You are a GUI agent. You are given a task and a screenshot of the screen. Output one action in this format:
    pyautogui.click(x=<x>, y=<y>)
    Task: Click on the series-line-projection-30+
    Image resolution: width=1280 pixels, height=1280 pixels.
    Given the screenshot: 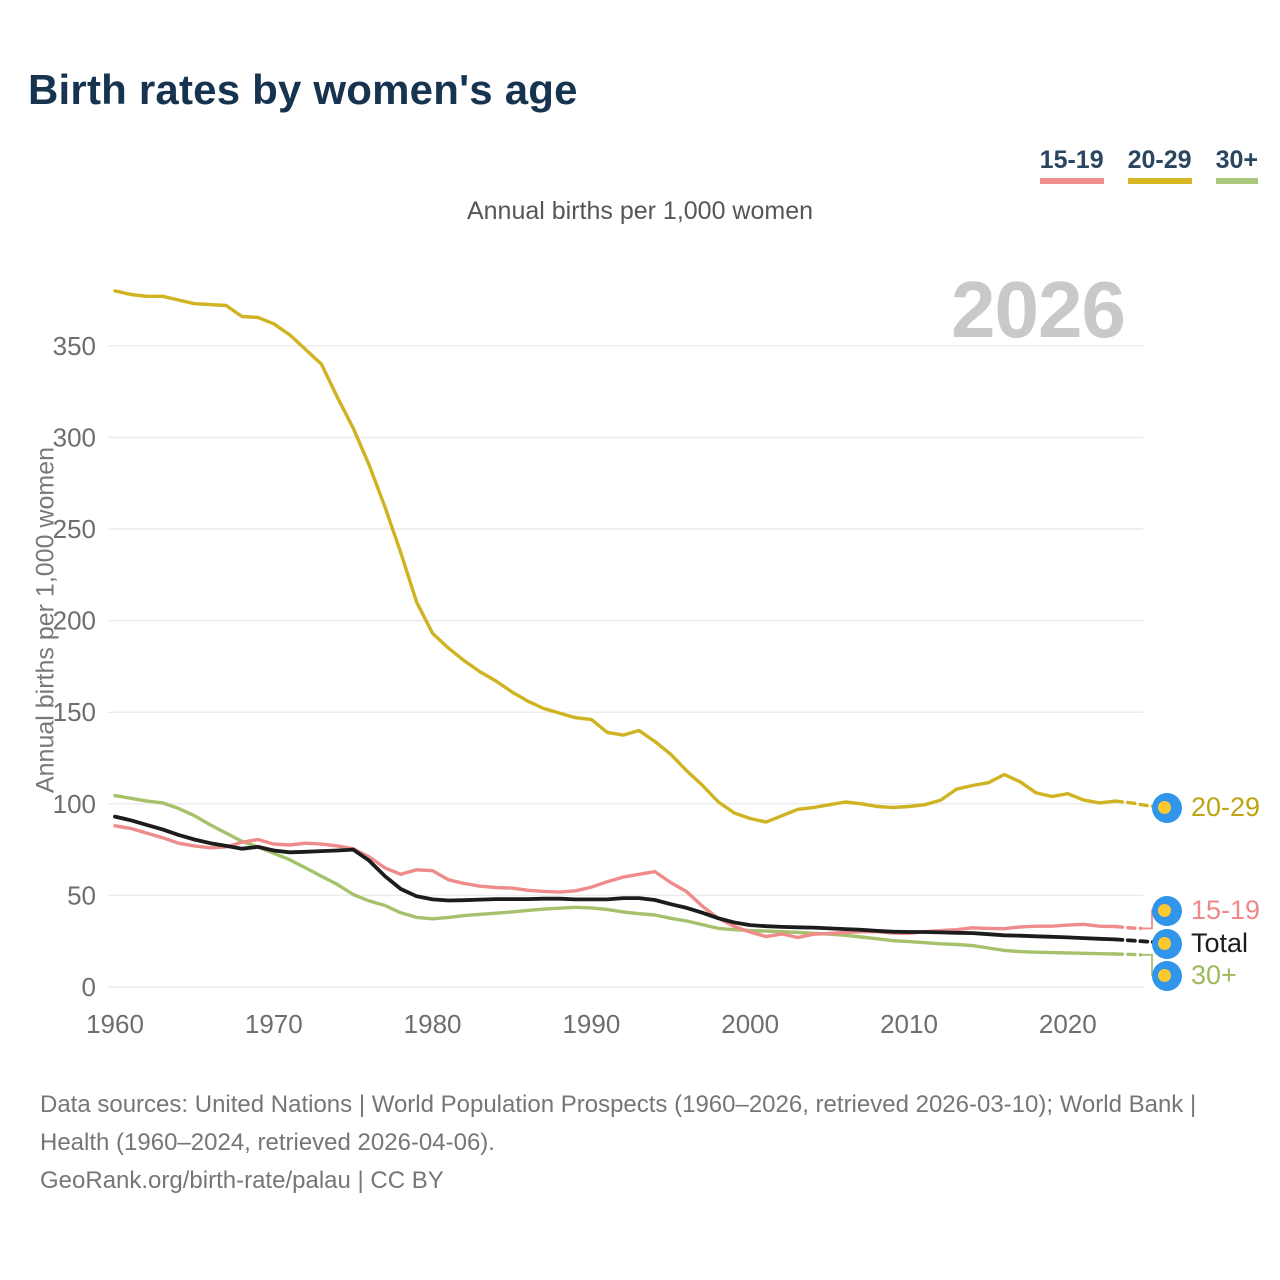 What is the action you would take?
    pyautogui.click(x=1128, y=954)
    